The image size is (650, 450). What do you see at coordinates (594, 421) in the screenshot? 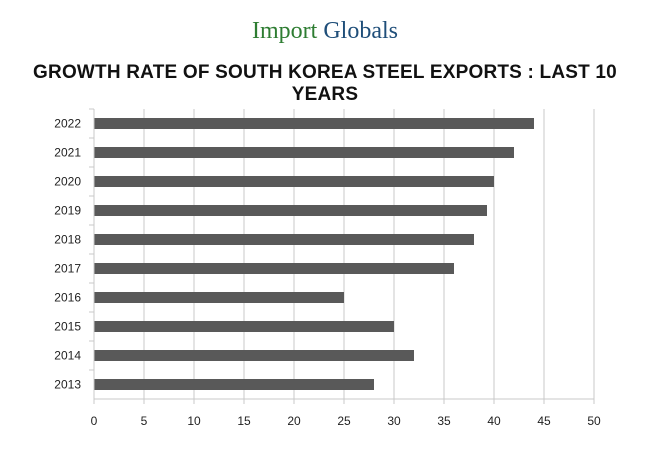
I see `x-tick-label: 50` at bounding box center [594, 421].